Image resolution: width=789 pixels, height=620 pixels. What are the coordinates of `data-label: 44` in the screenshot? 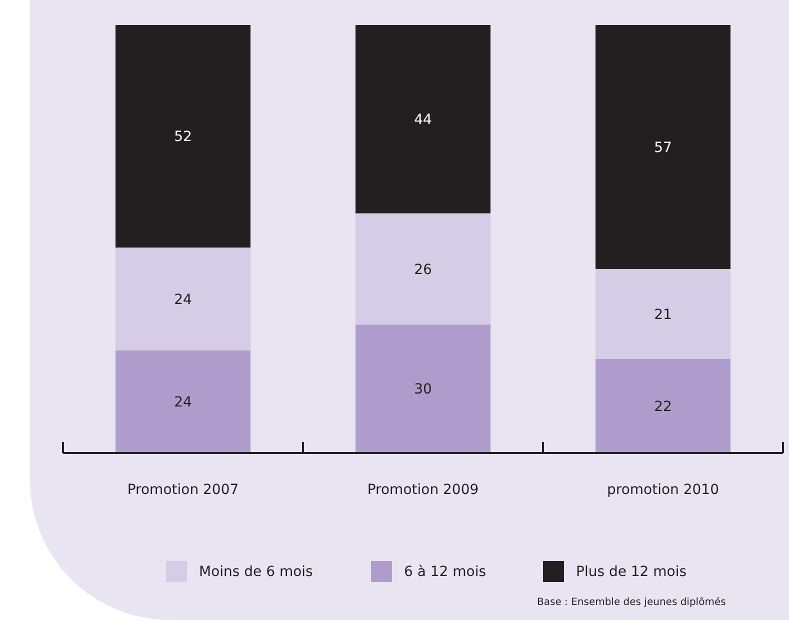 It's located at (423, 120).